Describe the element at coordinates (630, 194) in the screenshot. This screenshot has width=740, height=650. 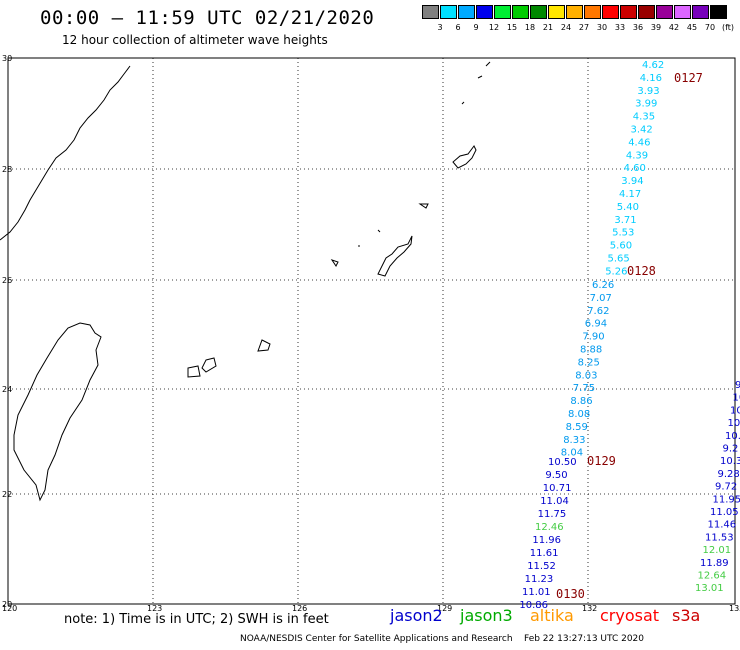
I see `wave-height-value: 4.17` at that location.